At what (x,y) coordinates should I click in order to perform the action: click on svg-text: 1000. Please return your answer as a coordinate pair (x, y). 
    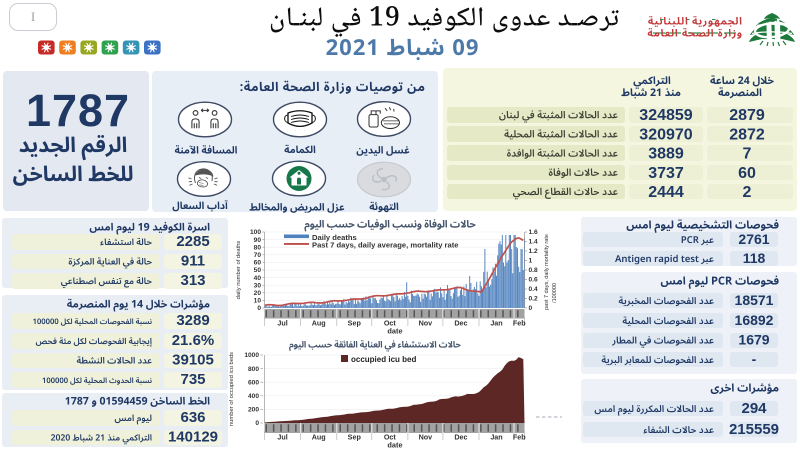
    Looking at the image, I should click on (251, 355).